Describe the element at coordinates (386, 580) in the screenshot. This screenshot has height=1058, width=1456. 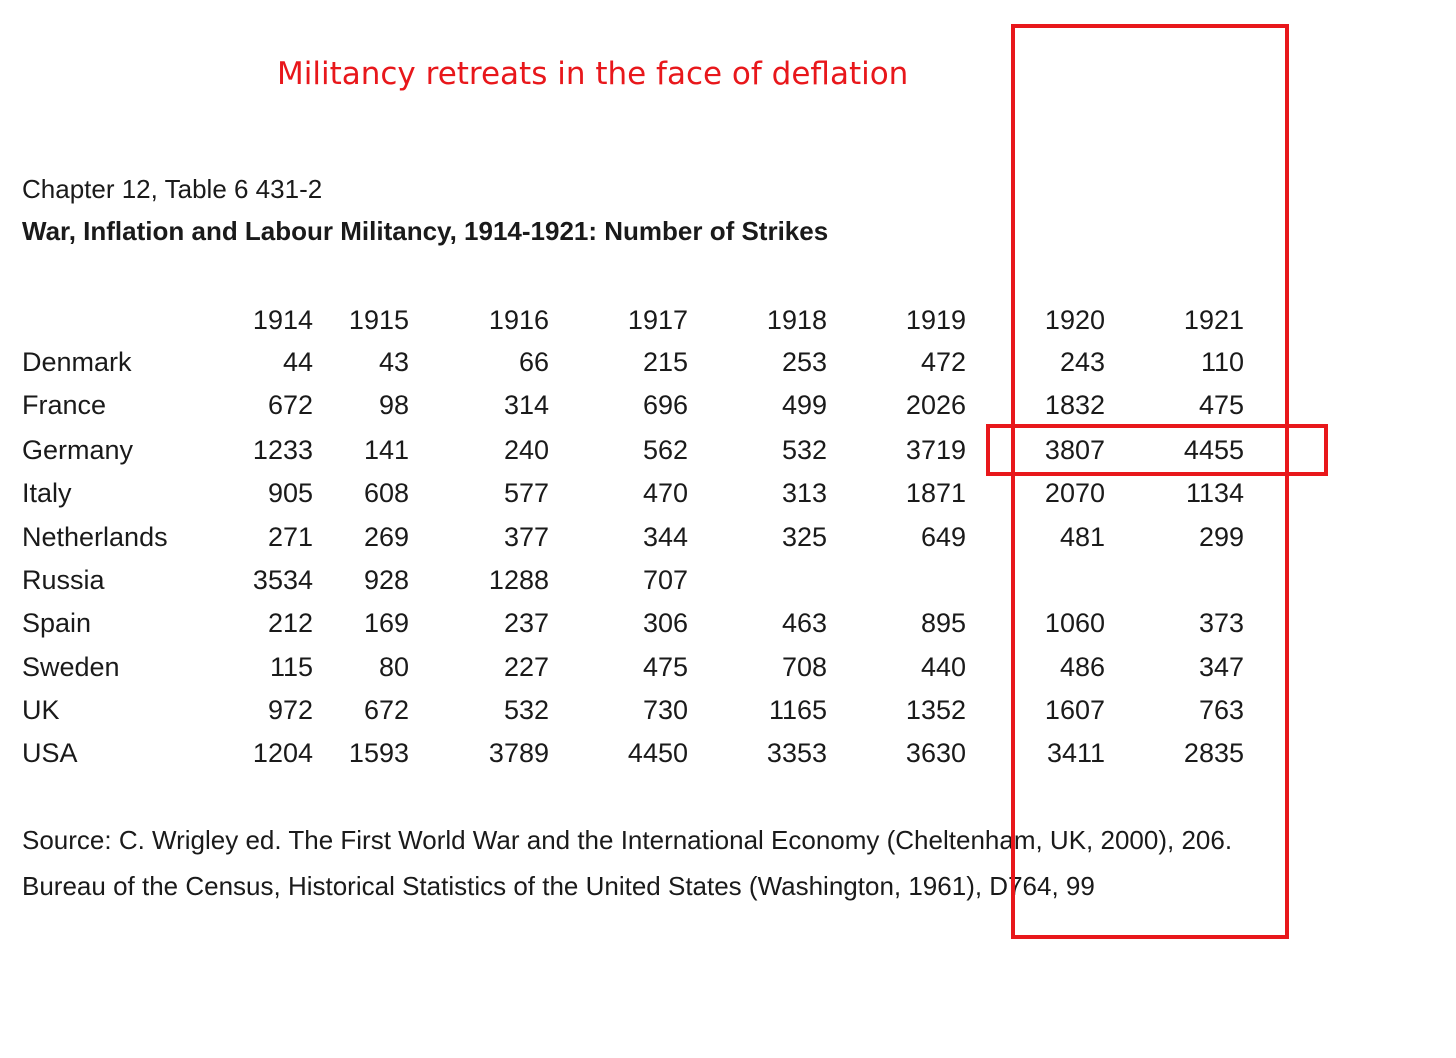
I see `table-cell: 928` at that location.